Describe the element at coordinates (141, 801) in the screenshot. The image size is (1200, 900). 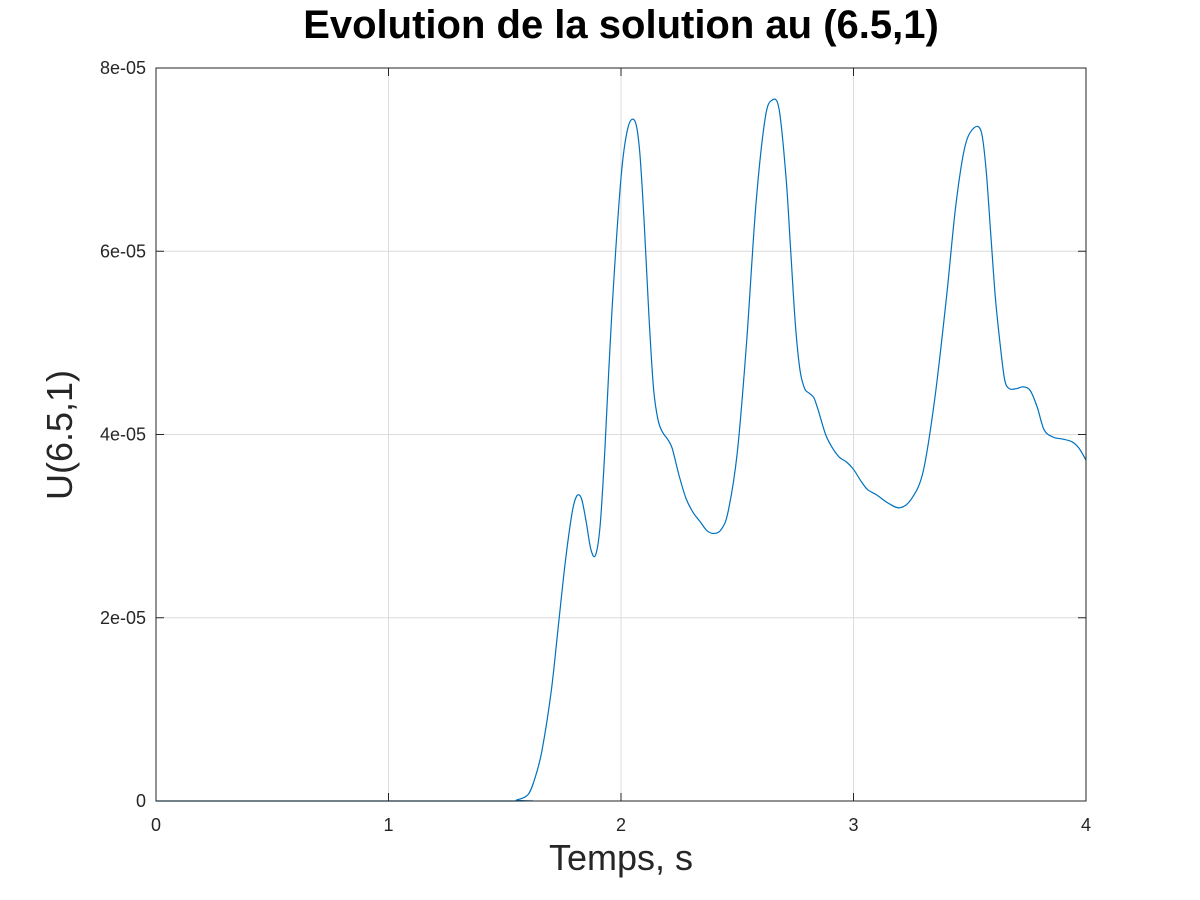
I see `y-tick-label: 0` at that location.